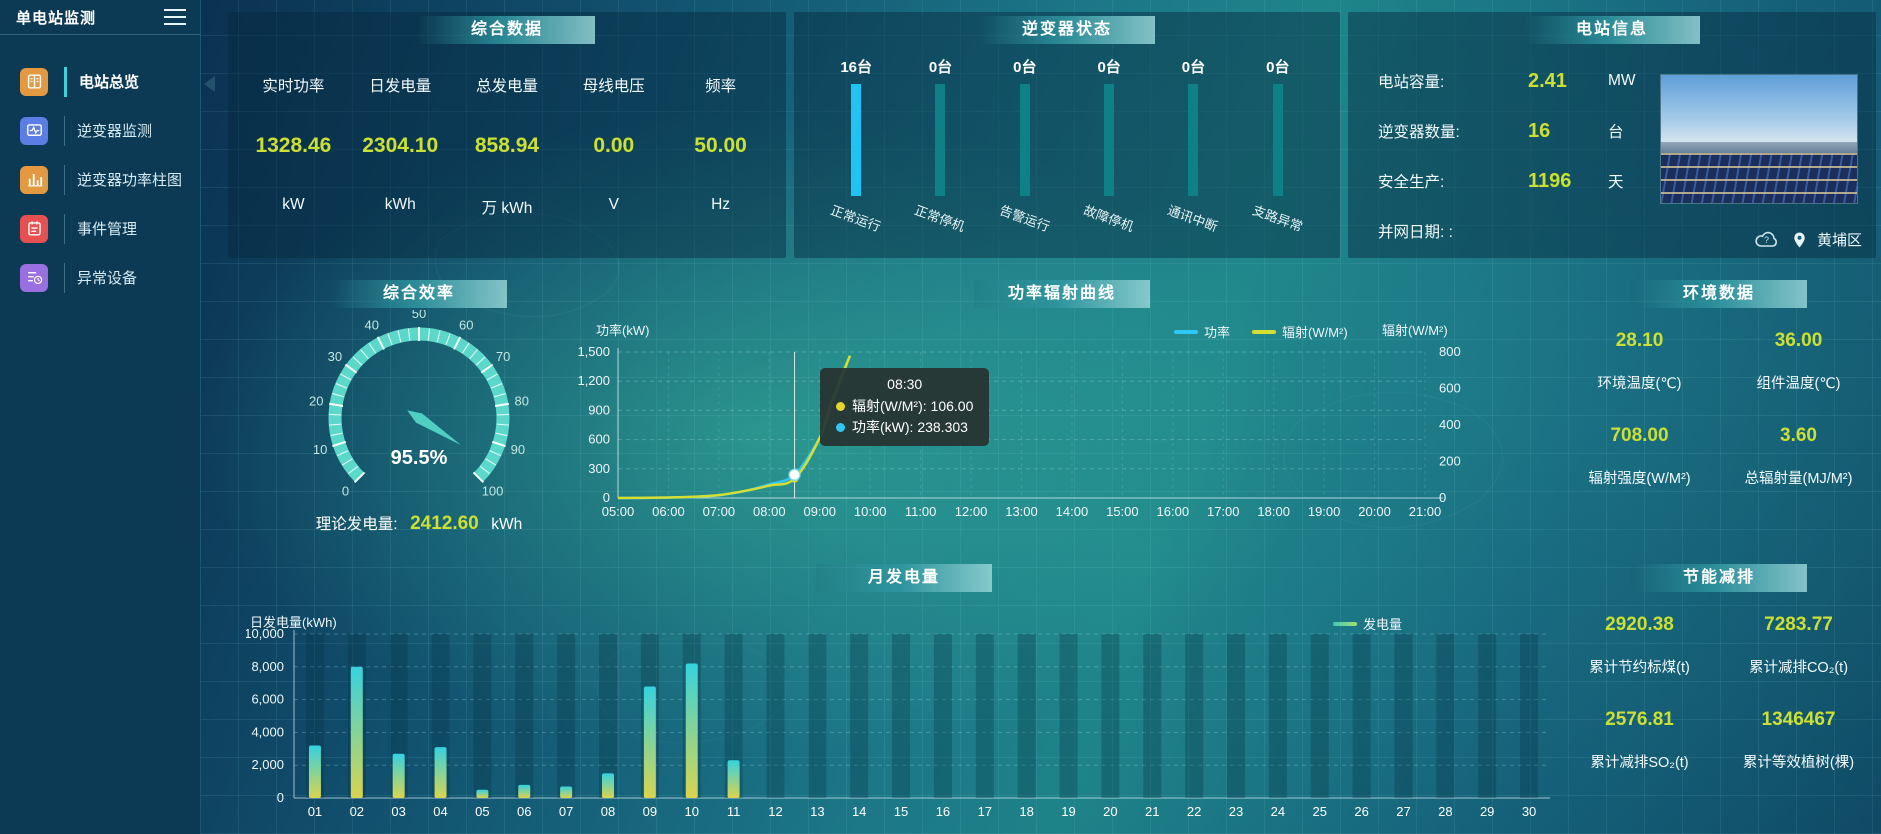 This screenshot has width=1881, height=834. I want to click on svg-text: 09:00, so click(819, 511).